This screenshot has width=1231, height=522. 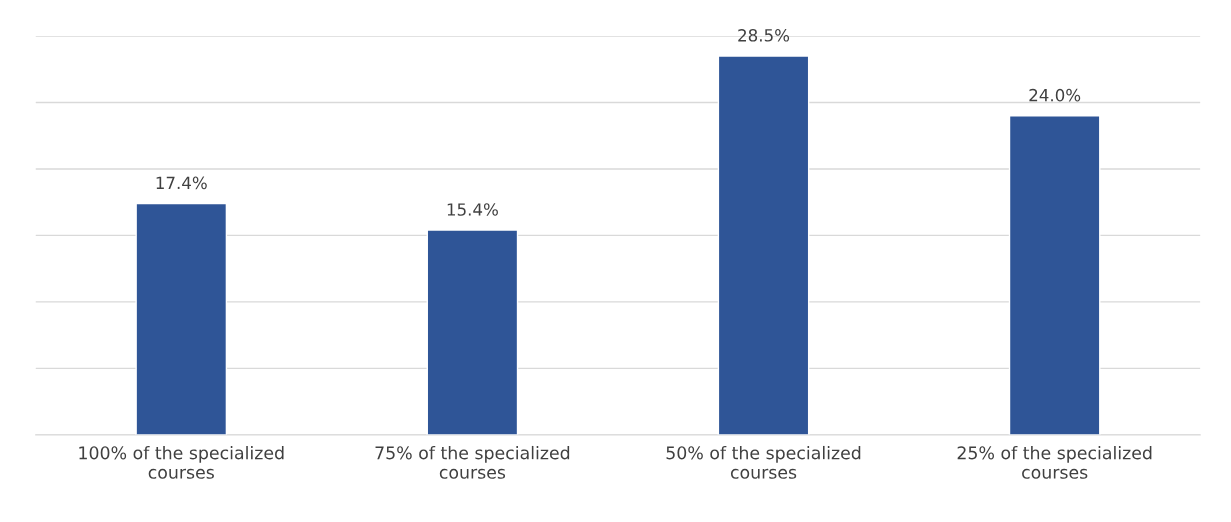 What do you see at coordinates (472, 209) in the screenshot?
I see `data-label: 15.4%` at bounding box center [472, 209].